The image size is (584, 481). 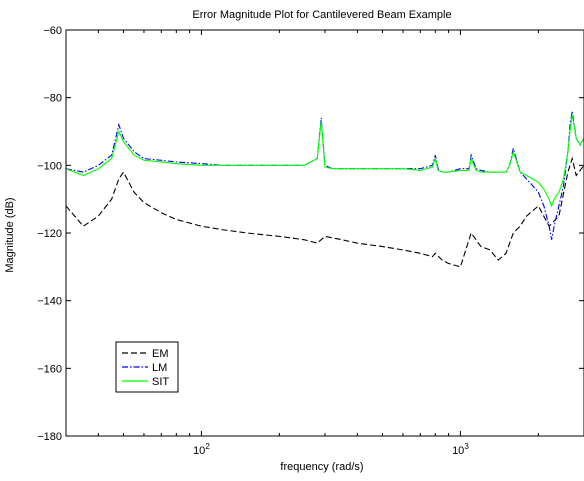 I want to click on y-tick-label: −160, so click(x=49, y=369).